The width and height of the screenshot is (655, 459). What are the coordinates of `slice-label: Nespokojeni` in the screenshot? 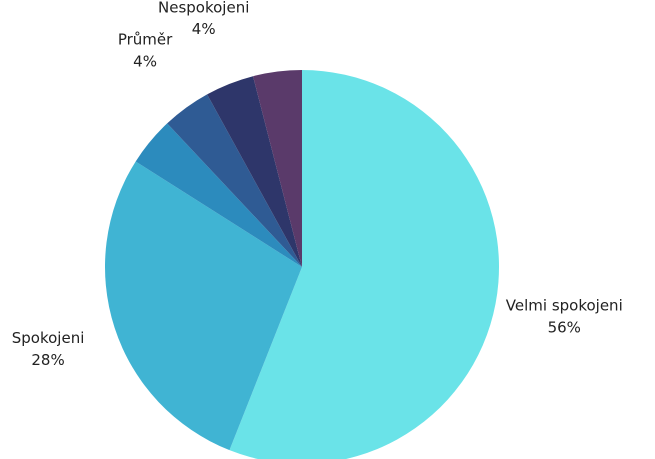 It's located at (203, 8).